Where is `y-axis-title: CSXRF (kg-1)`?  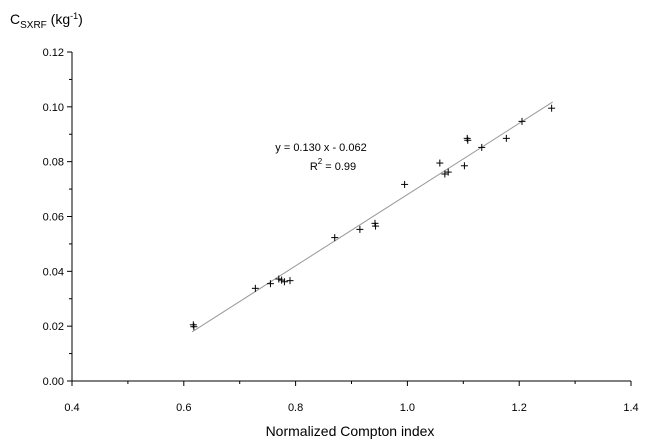
y-axis-title: CSXRF (kg-1) is located at coordinates (46, 21).